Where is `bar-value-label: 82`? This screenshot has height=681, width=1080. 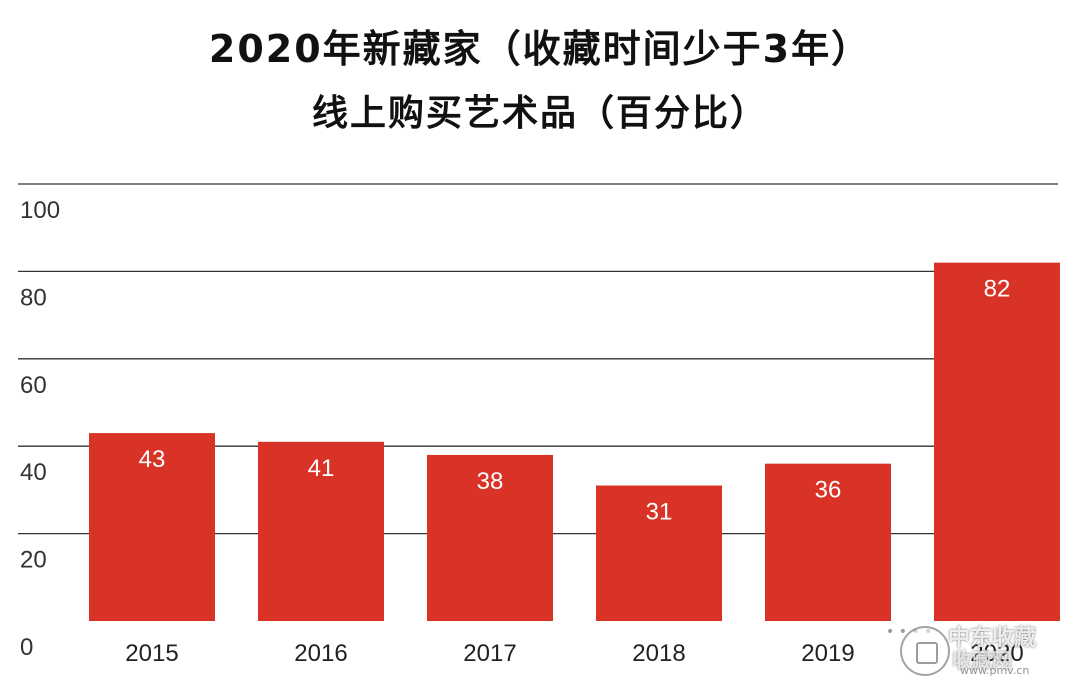
bar-value-label: 82 is located at coordinates (997, 289).